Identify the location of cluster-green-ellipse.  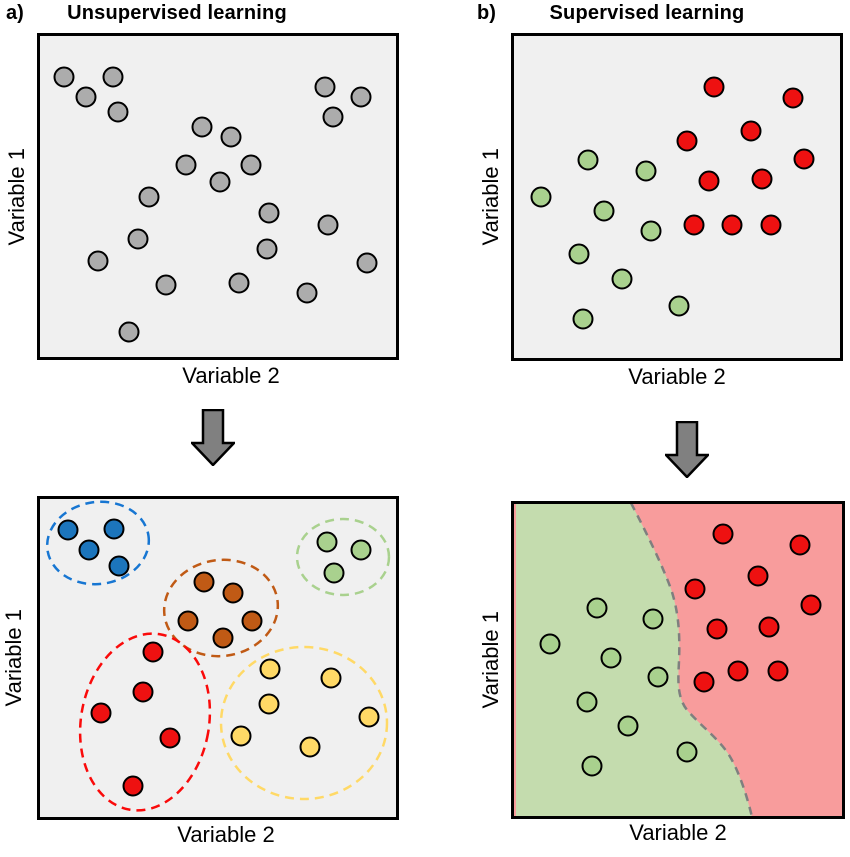
(343, 557).